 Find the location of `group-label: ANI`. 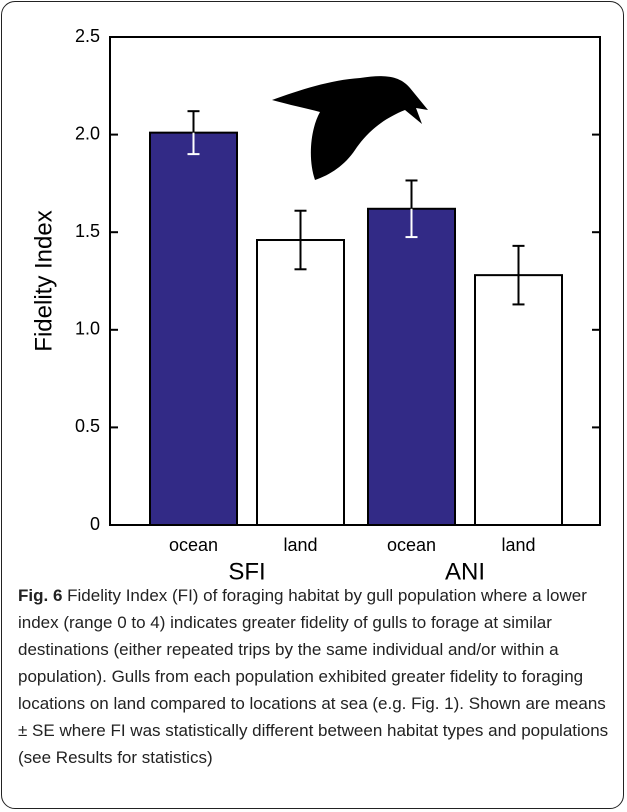

group-label: ANI is located at coordinates (465, 569).